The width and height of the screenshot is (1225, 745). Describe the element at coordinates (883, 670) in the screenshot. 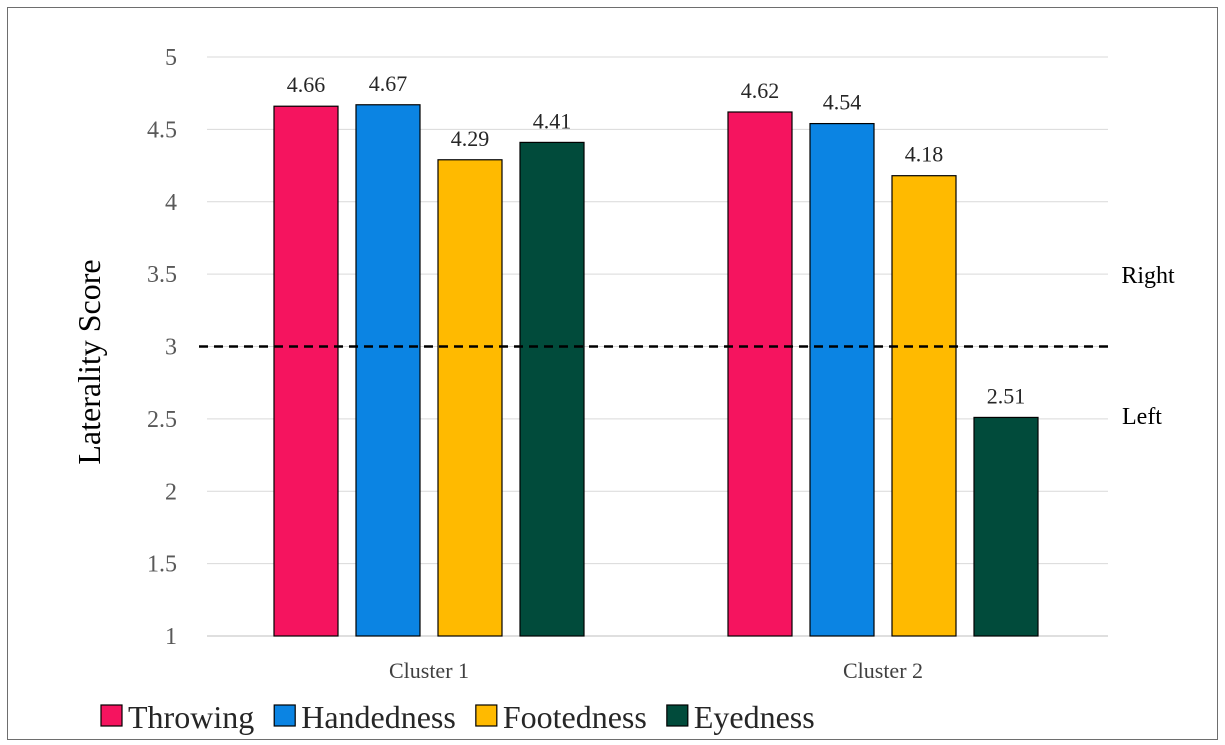

I see `category-label: Cluster 2` at that location.